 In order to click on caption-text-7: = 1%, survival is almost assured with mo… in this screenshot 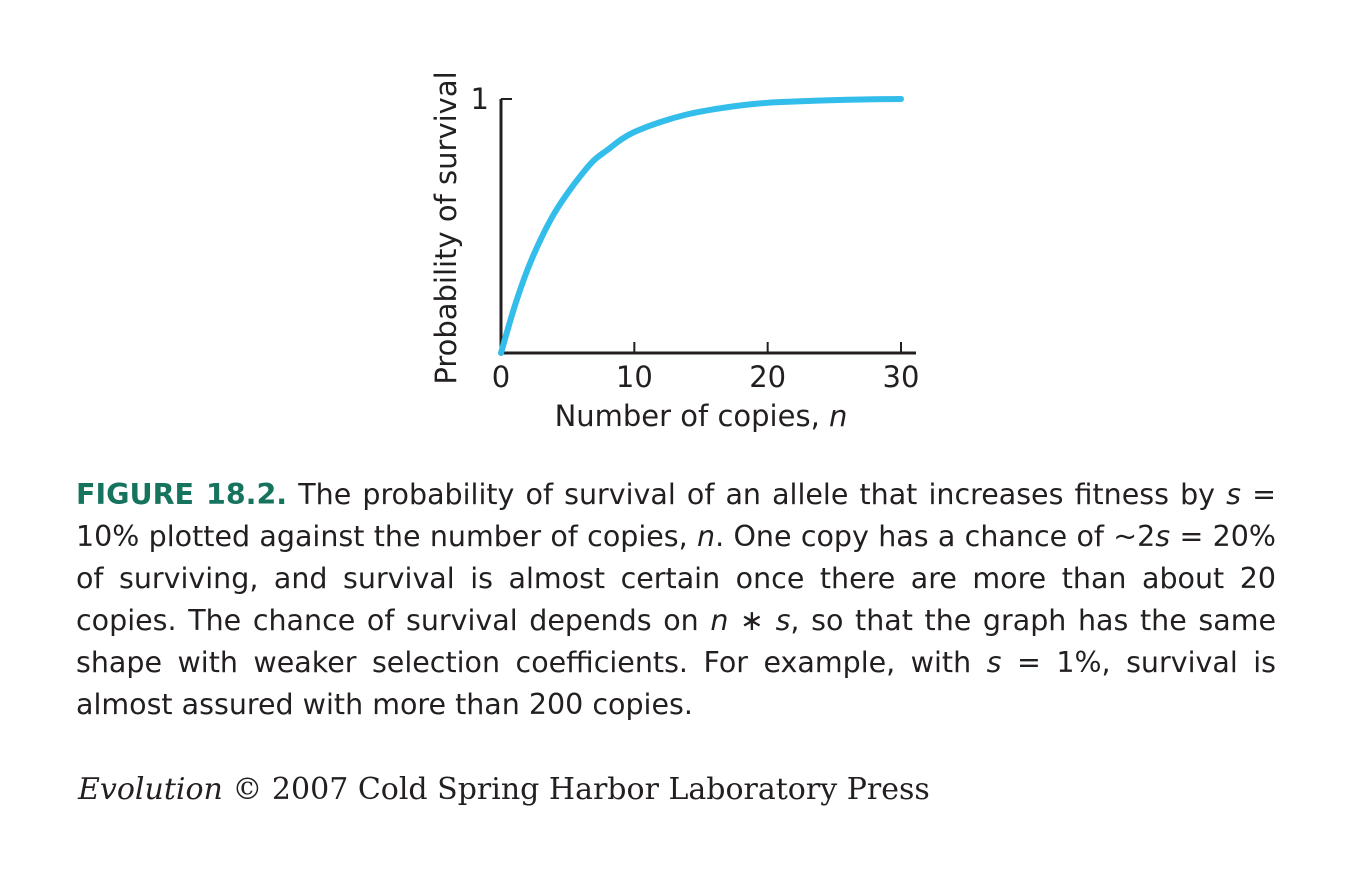, I will do `click(676, 683)`.